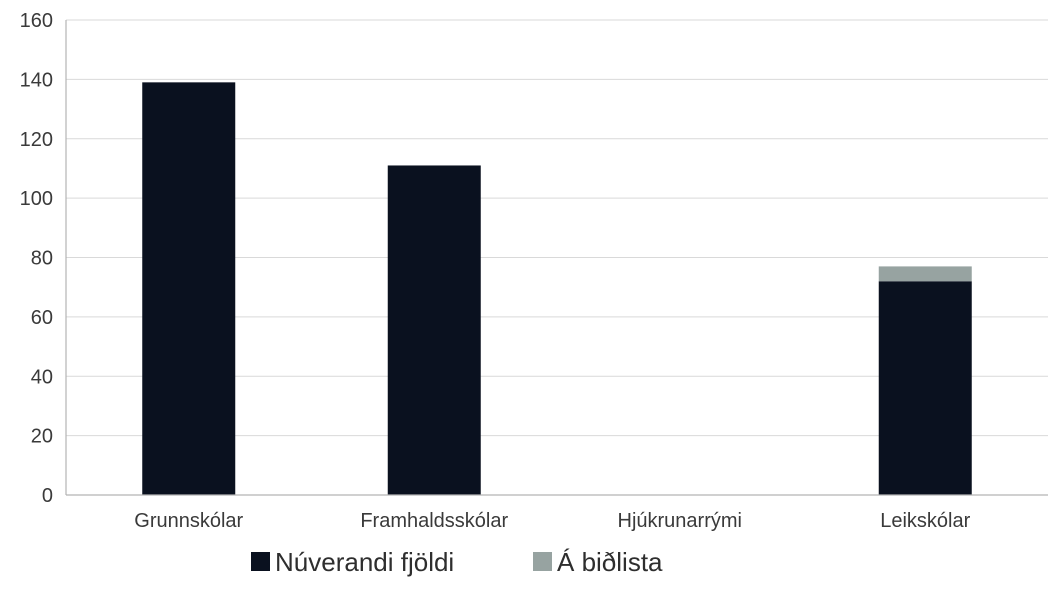  I want to click on y-tick-label: 0, so click(47, 496).